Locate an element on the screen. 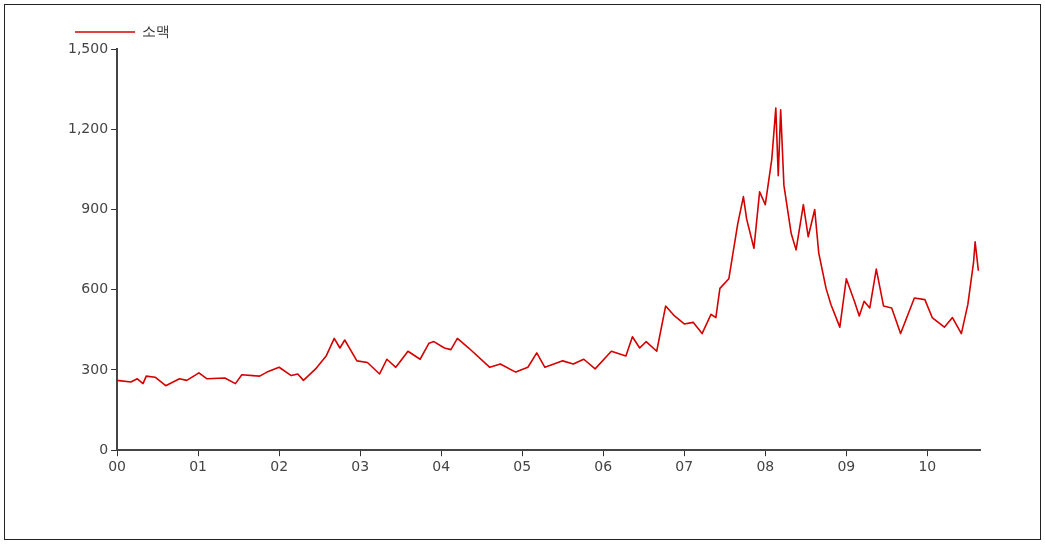 The image size is (1045, 544). y-tick-label: 1,200 is located at coordinates (88, 127).